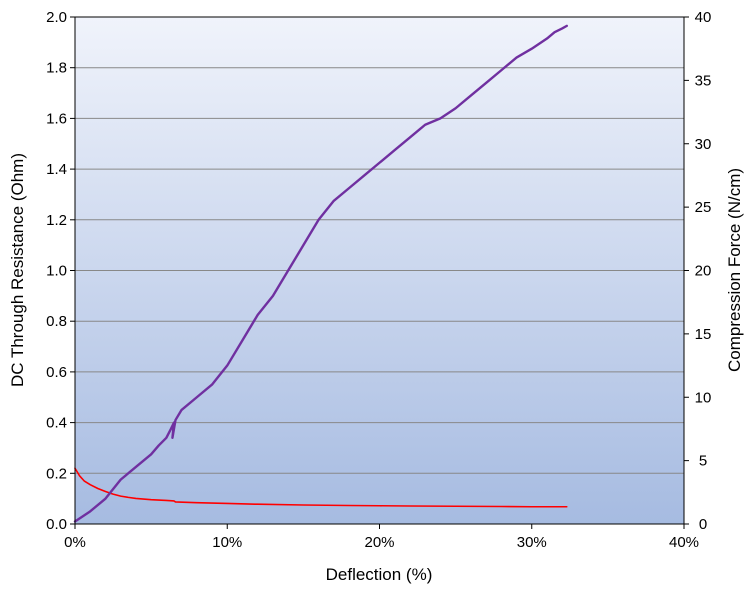 The image size is (751, 591). What do you see at coordinates (532, 542) in the screenshot?
I see `x-tick-label: 30%` at bounding box center [532, 542].